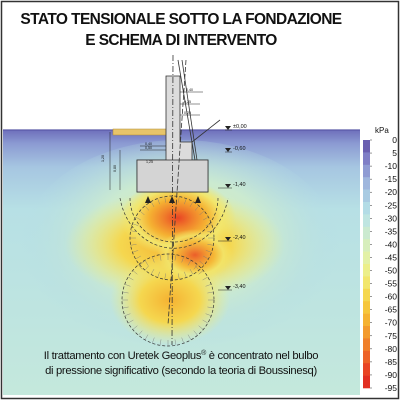 Image resolution: width=400 pixels, height=400 pixels. What do you see at coordinates (391, 349) in the screenshot?
I see `legend-tick-label: -80` at bounding box center [391, 349].